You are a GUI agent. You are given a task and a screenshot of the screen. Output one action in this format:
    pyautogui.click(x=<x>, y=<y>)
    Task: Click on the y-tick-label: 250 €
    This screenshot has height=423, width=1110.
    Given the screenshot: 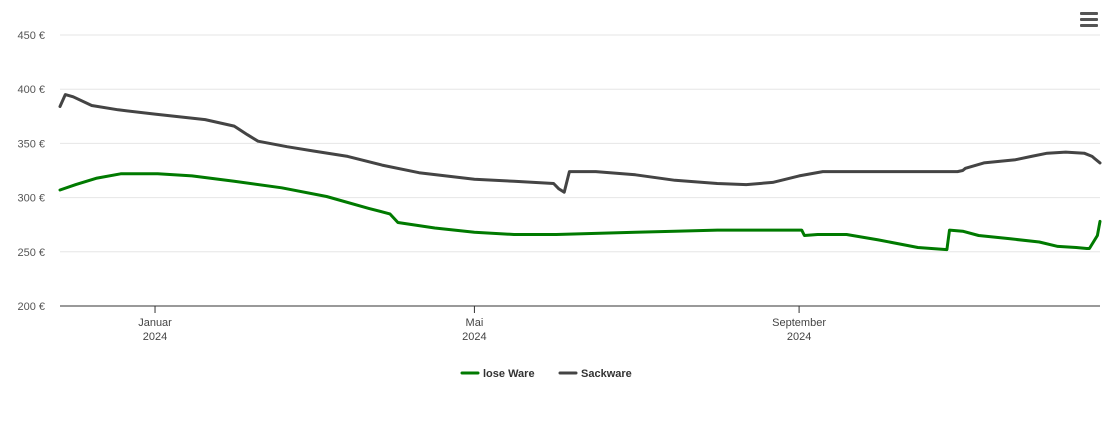 What is the action you would take?
    pyautogui.click(x=31, y=253)
    